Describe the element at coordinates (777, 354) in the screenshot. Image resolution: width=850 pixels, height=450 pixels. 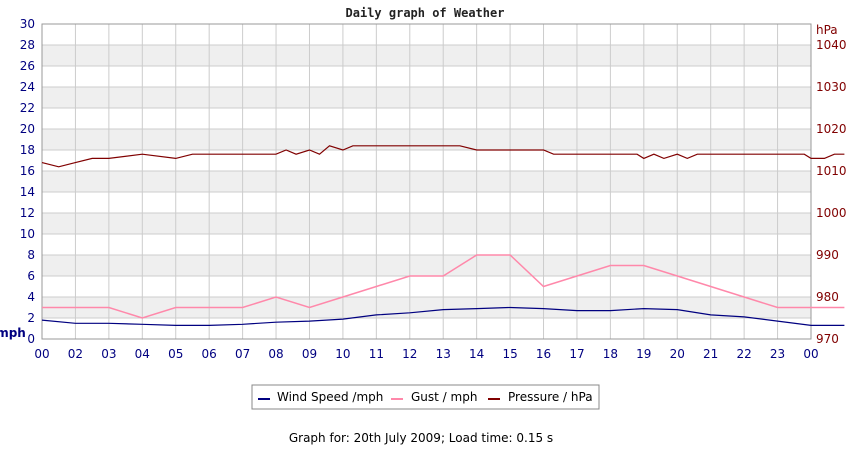
I see `x-tick-label: 23` at that location.